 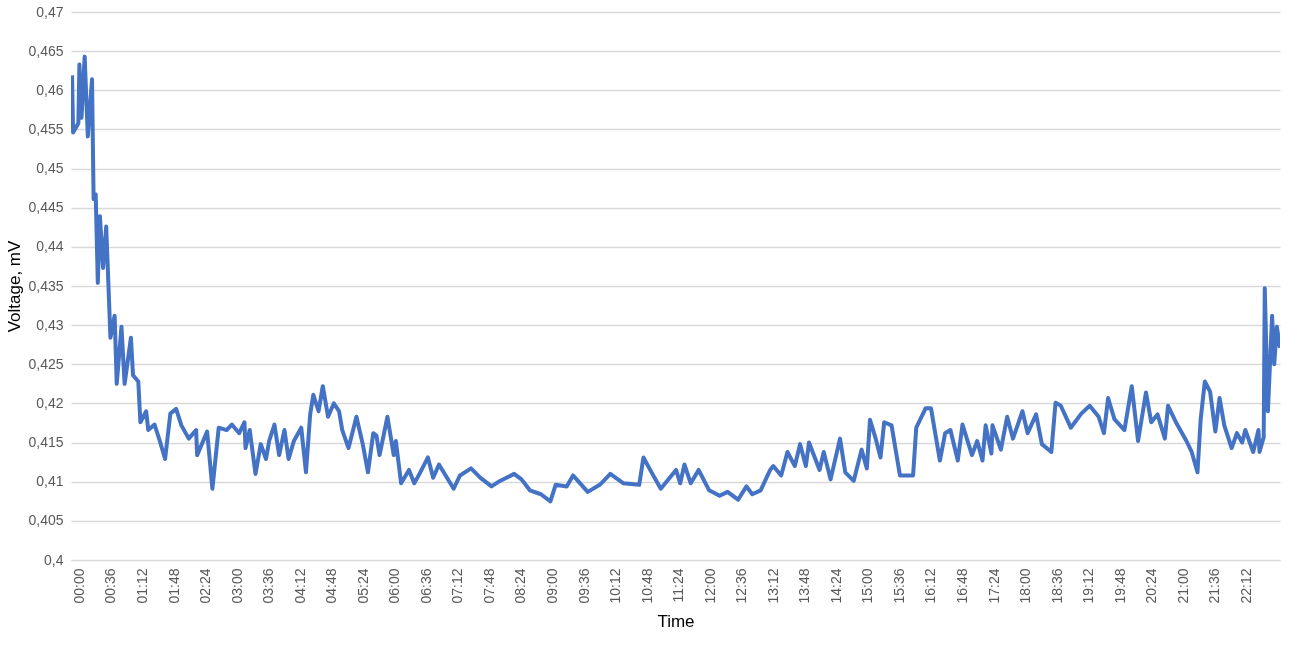 I want to click on y-tick-label: 0,415, so click(x=46, y=442).